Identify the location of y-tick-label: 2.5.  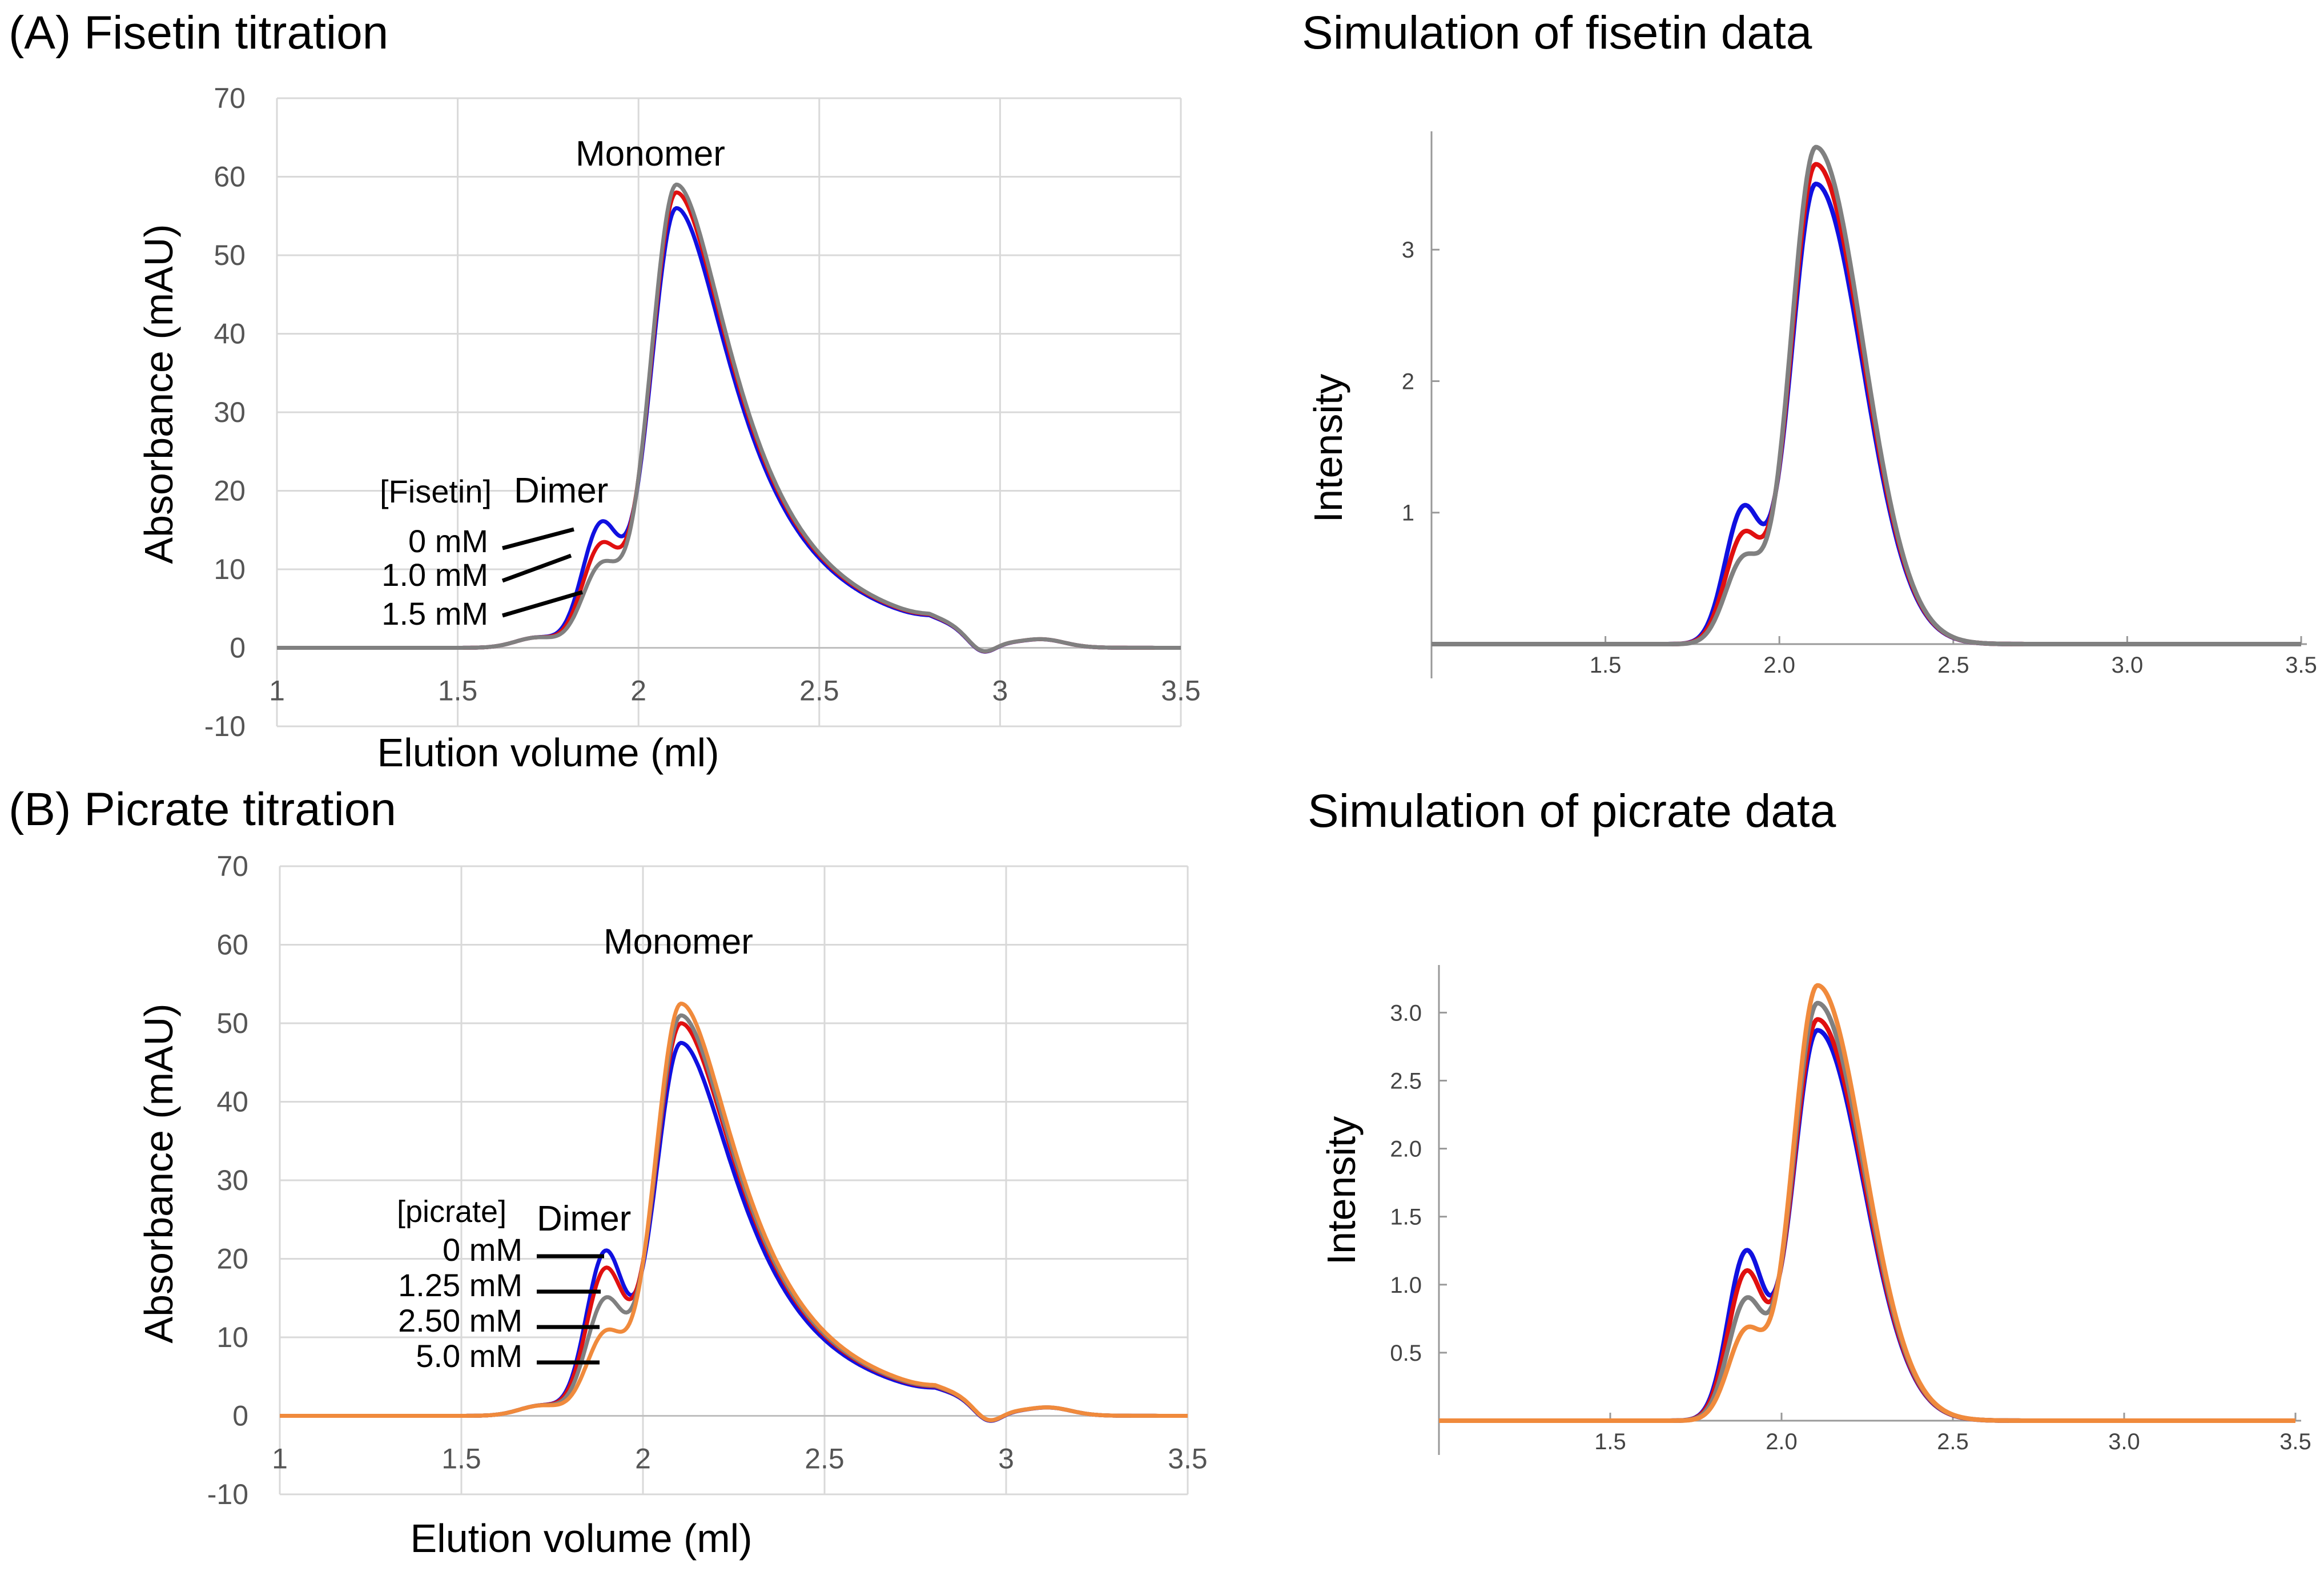
(1406, 1080).